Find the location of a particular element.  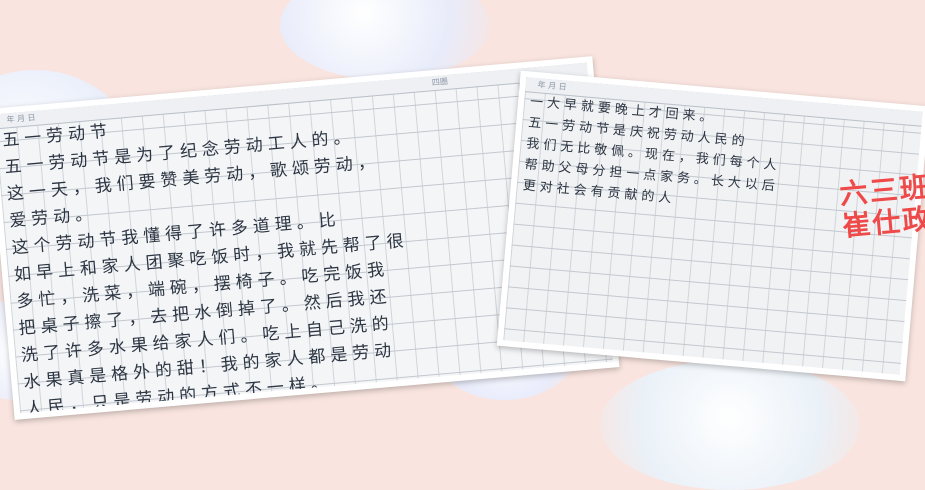

signature-overlay: 六三班 崔仕政 is located at coordinates (881, 206).